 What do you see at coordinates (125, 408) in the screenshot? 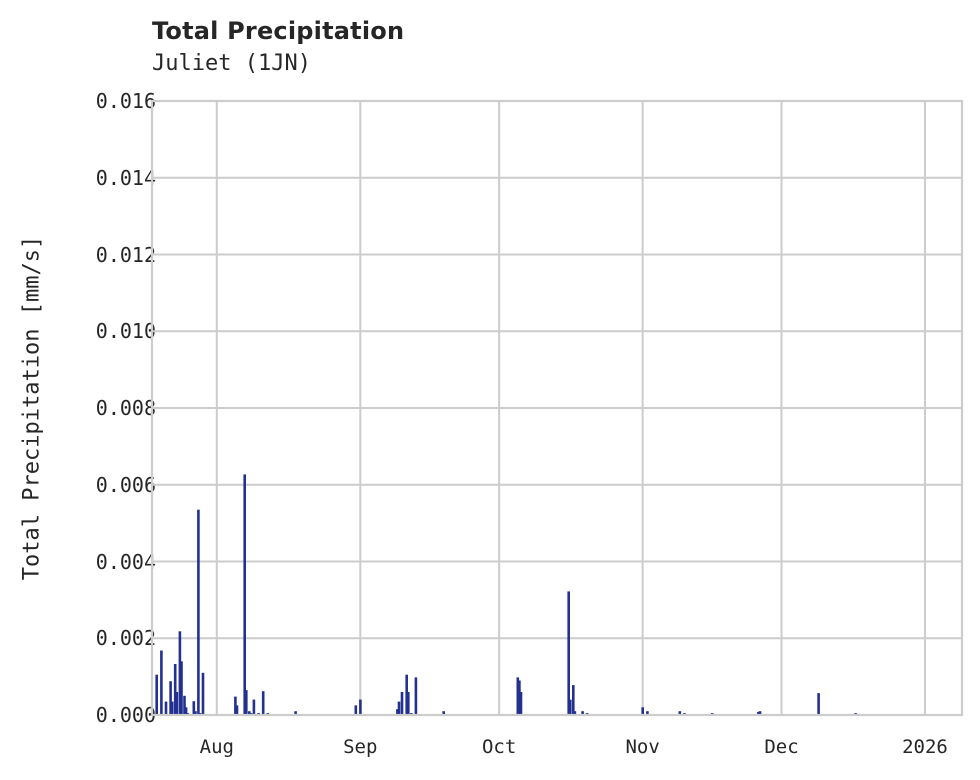
I see `y-tick-label: 0.008` at bounding box center [125, 408].